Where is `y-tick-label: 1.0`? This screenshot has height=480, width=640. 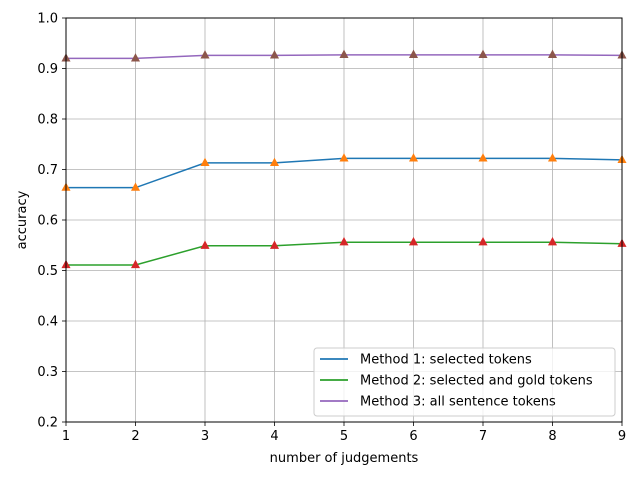 y-tick-label: 1.0 is located at coordinates (47, 19).